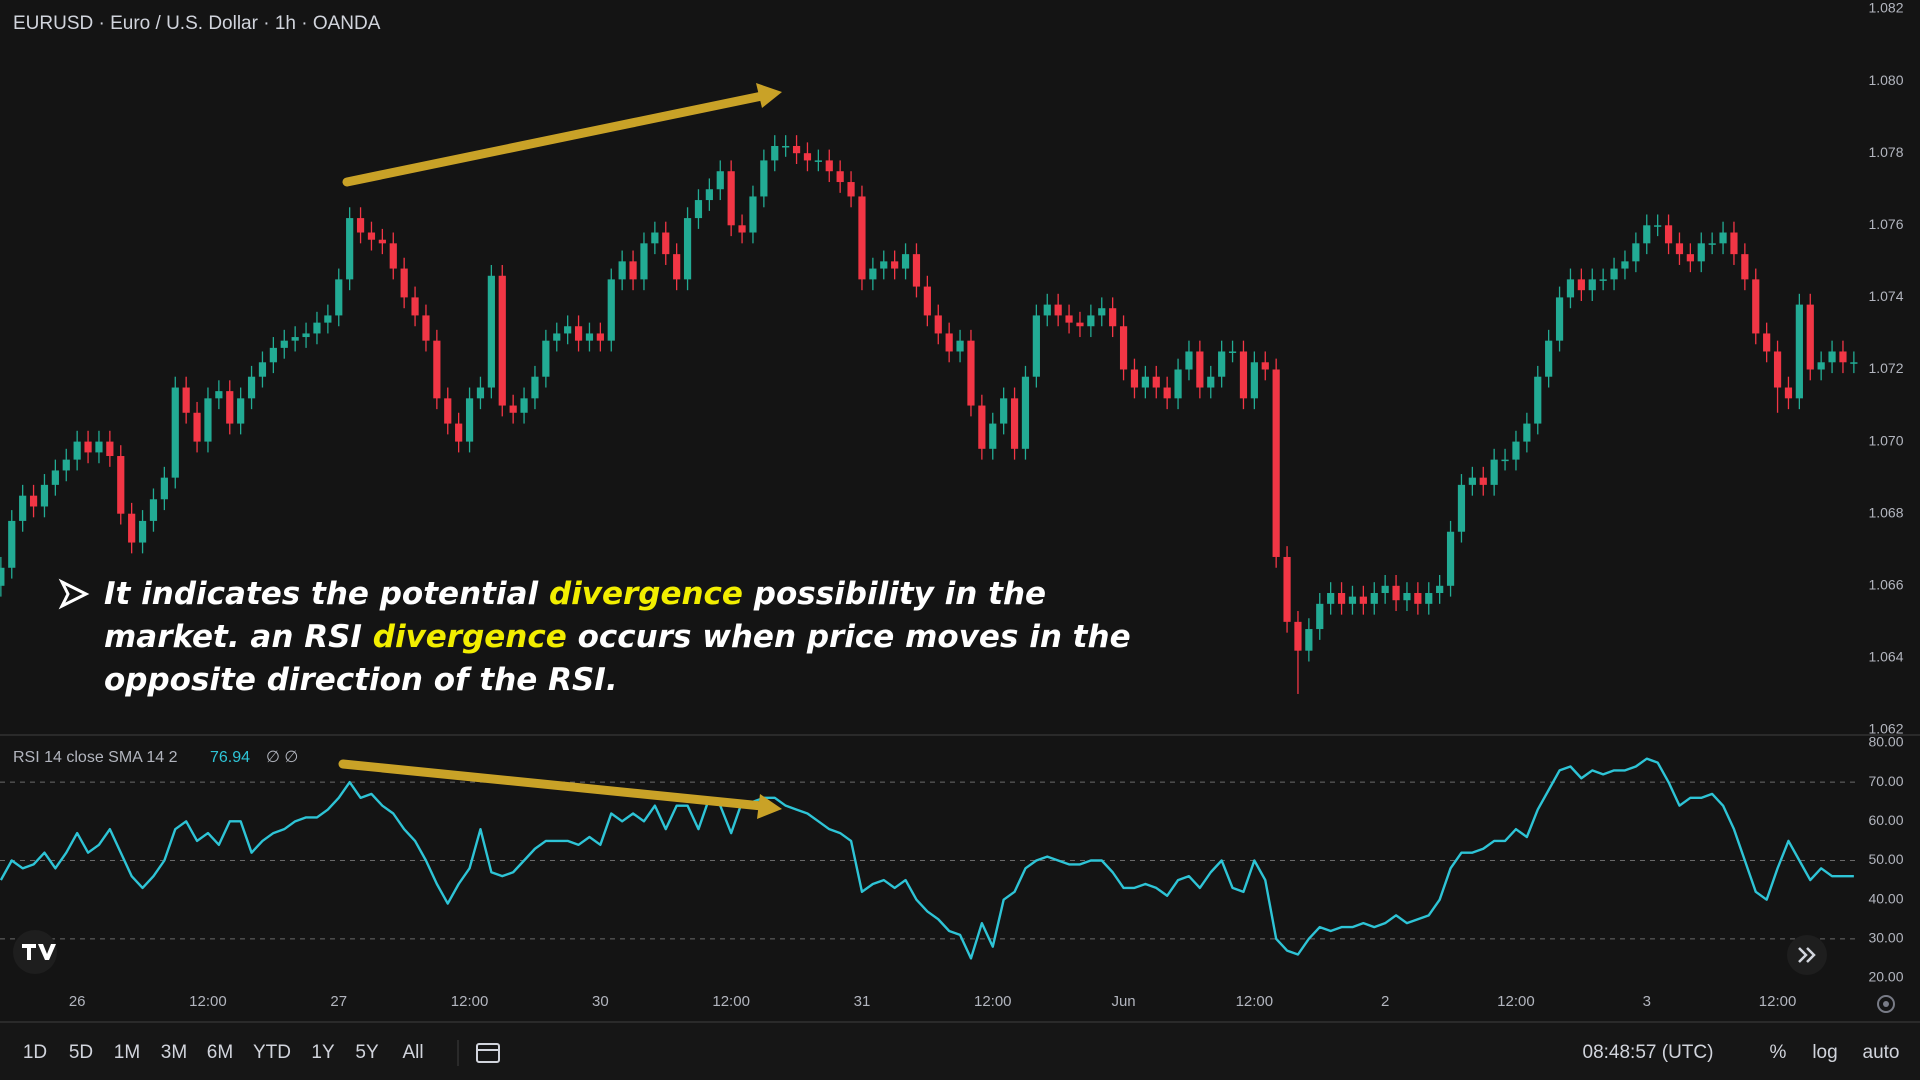 The height and width of the screenshot is (1080, 1920). Describe the element at coordinates (174, 1052) in the screenshot. I see `range-button: 3M` at that location.